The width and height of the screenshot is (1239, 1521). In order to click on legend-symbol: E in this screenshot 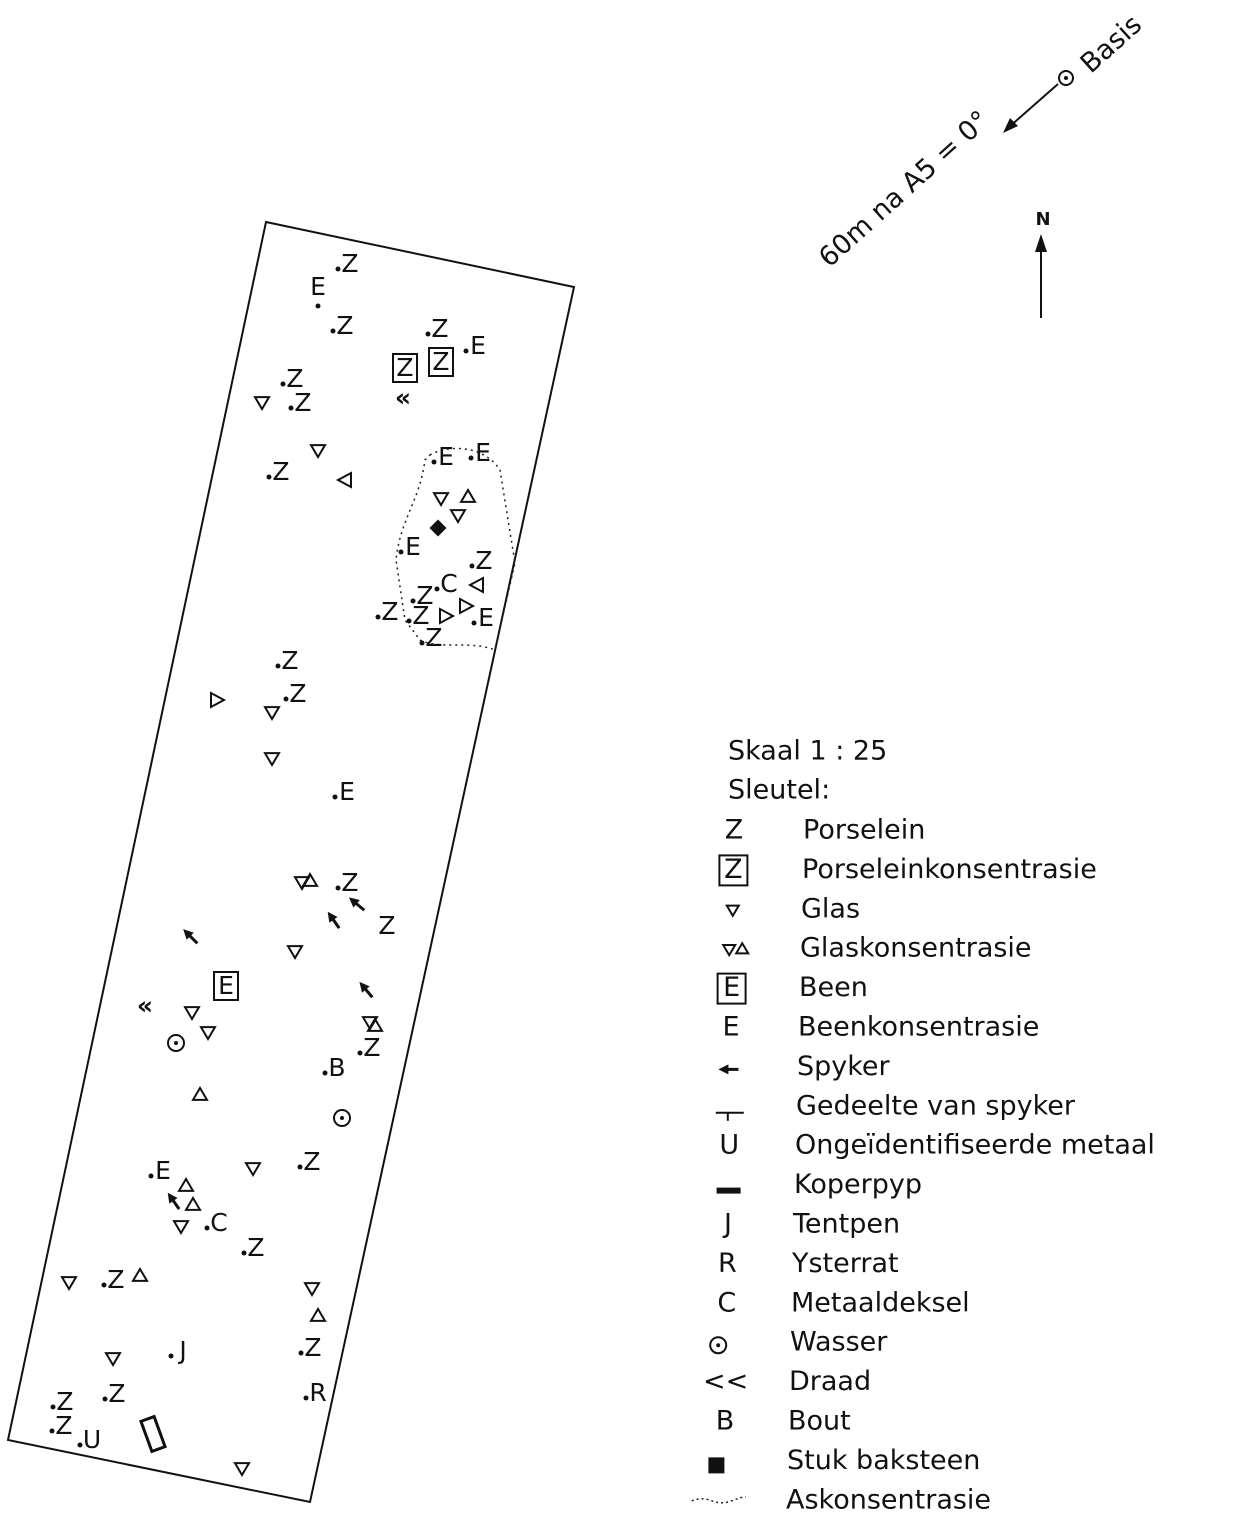, I will do `click(731, 987)`.